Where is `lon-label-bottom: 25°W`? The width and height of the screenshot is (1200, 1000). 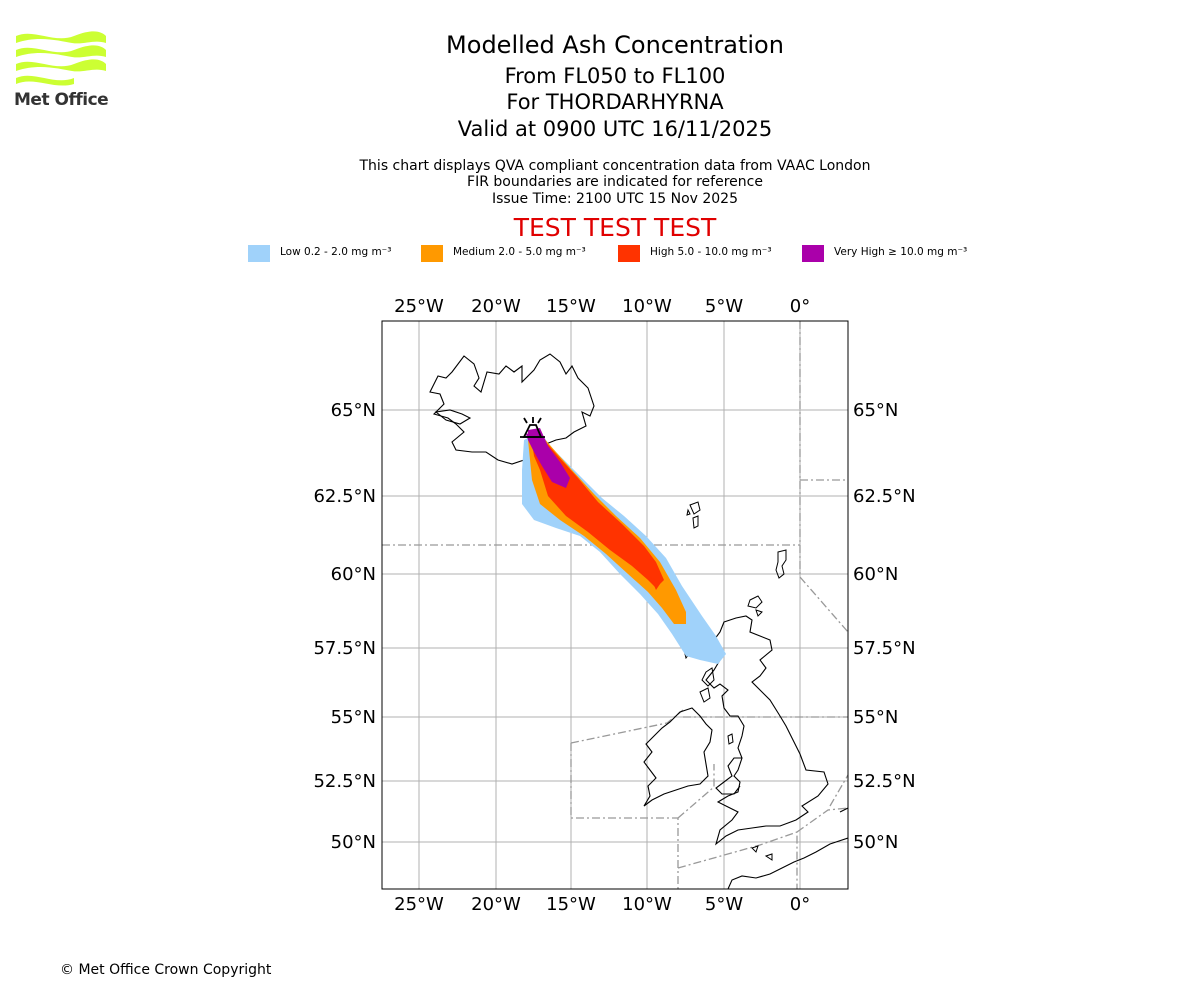
lon-label-bottom: 25°W is located at coordinates (419, 904).